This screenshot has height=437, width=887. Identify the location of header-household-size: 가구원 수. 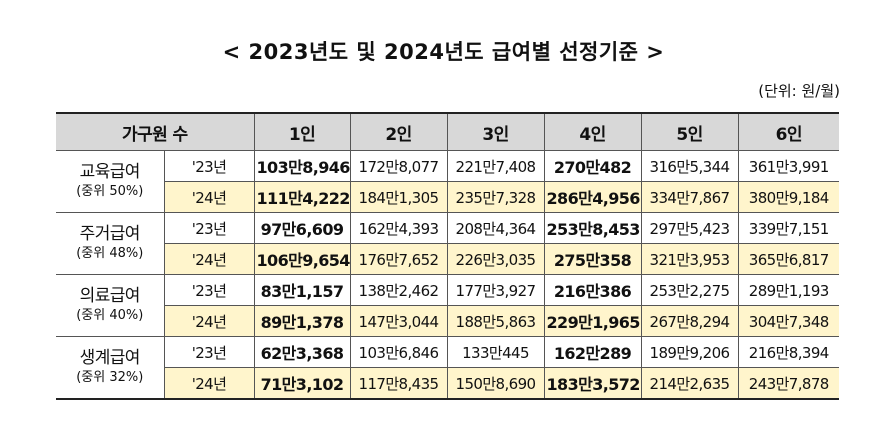
(155, 131).